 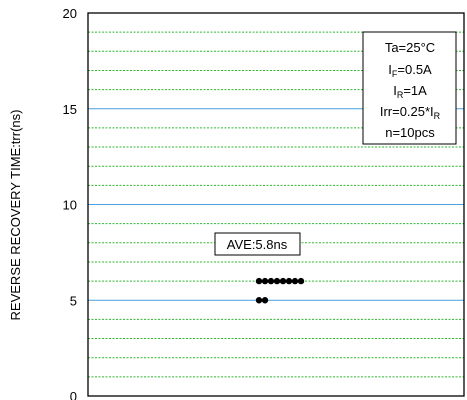 I want to click on average-label: AVE:5.8ns, so click(x=257, y=244).